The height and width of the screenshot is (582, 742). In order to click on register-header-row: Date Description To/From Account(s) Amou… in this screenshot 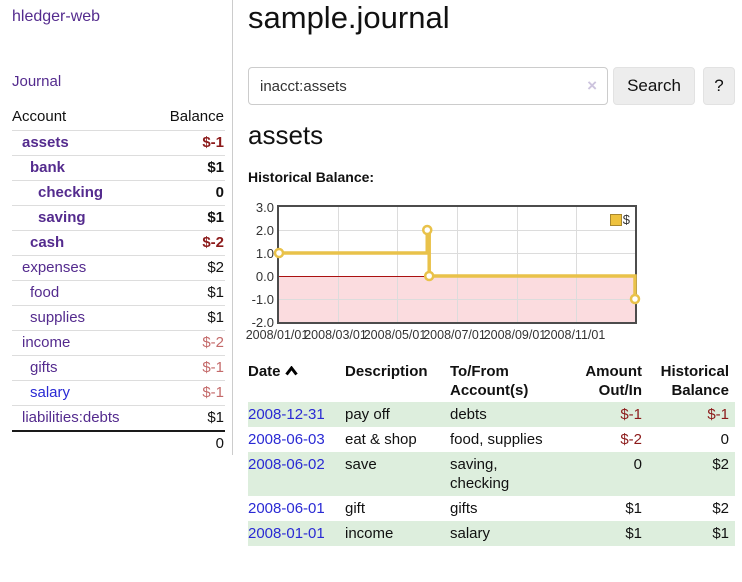, I will do `click(491, 381)`.